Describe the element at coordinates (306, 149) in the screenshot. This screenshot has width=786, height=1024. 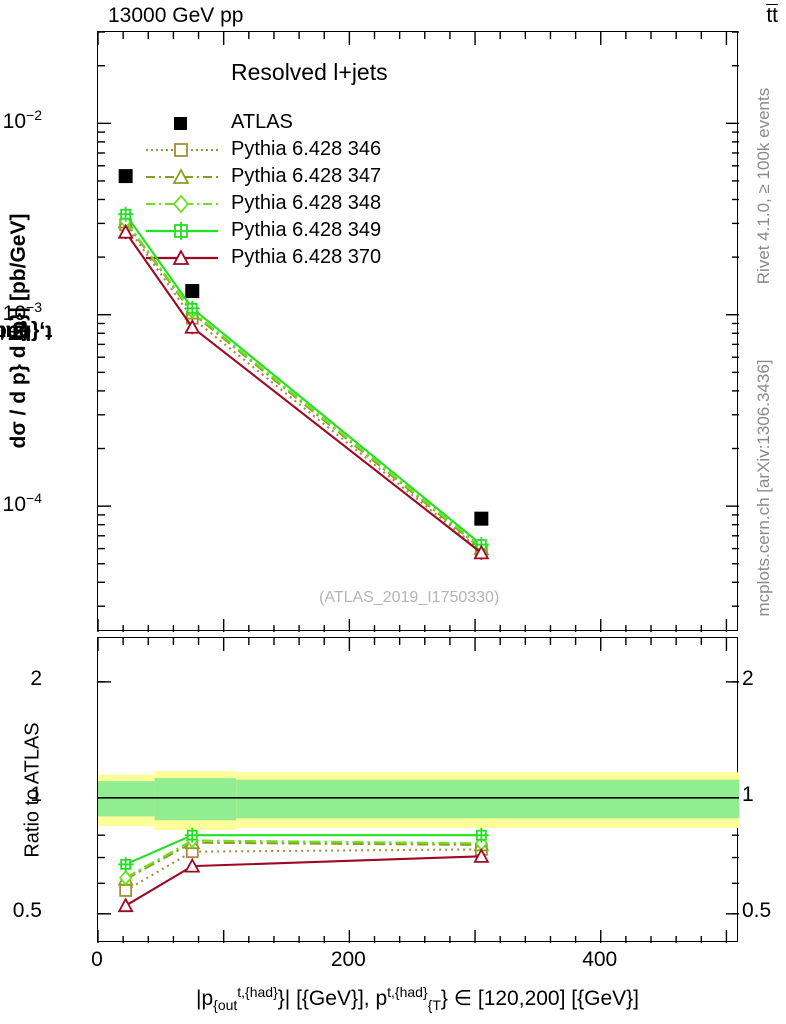
I see `legend-label-pythia-346: Pythia 6.428 346` at that location.